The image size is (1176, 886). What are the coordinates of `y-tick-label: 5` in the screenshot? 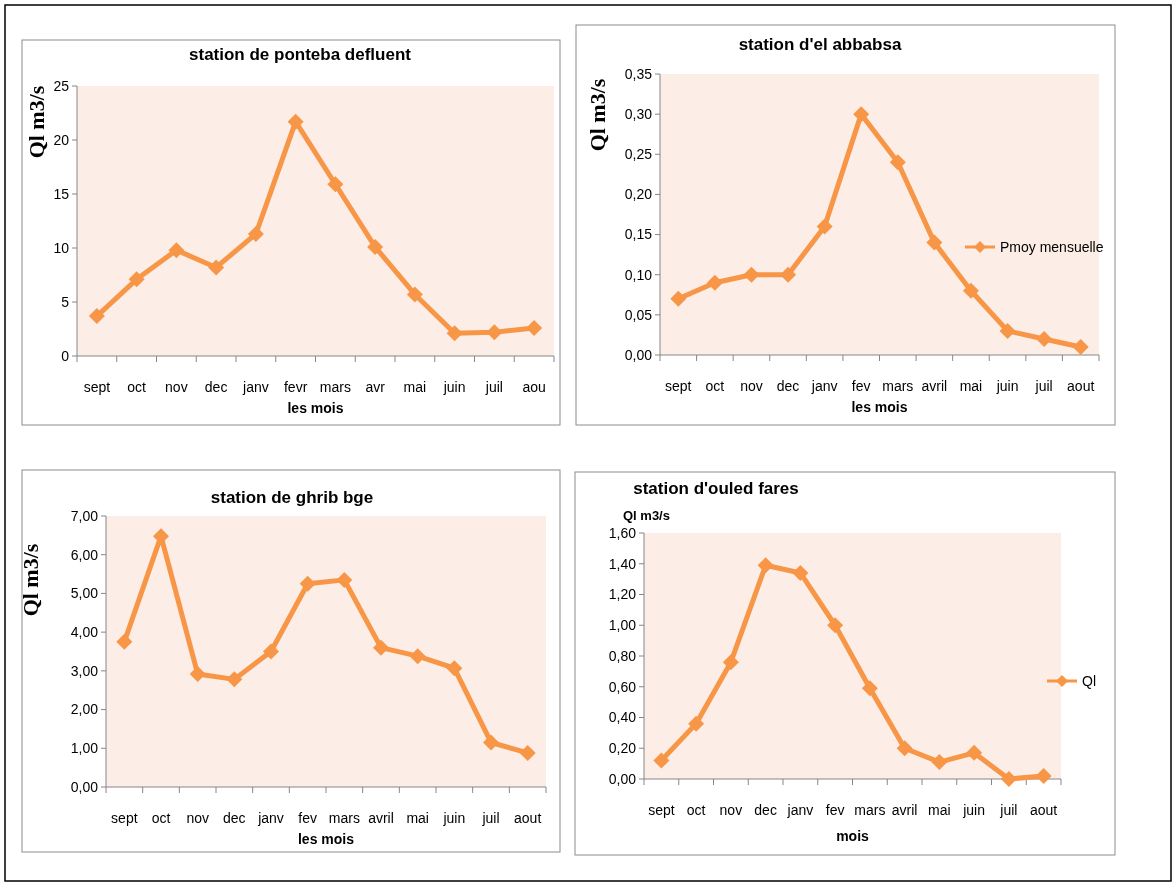 It's located at (65, 301).